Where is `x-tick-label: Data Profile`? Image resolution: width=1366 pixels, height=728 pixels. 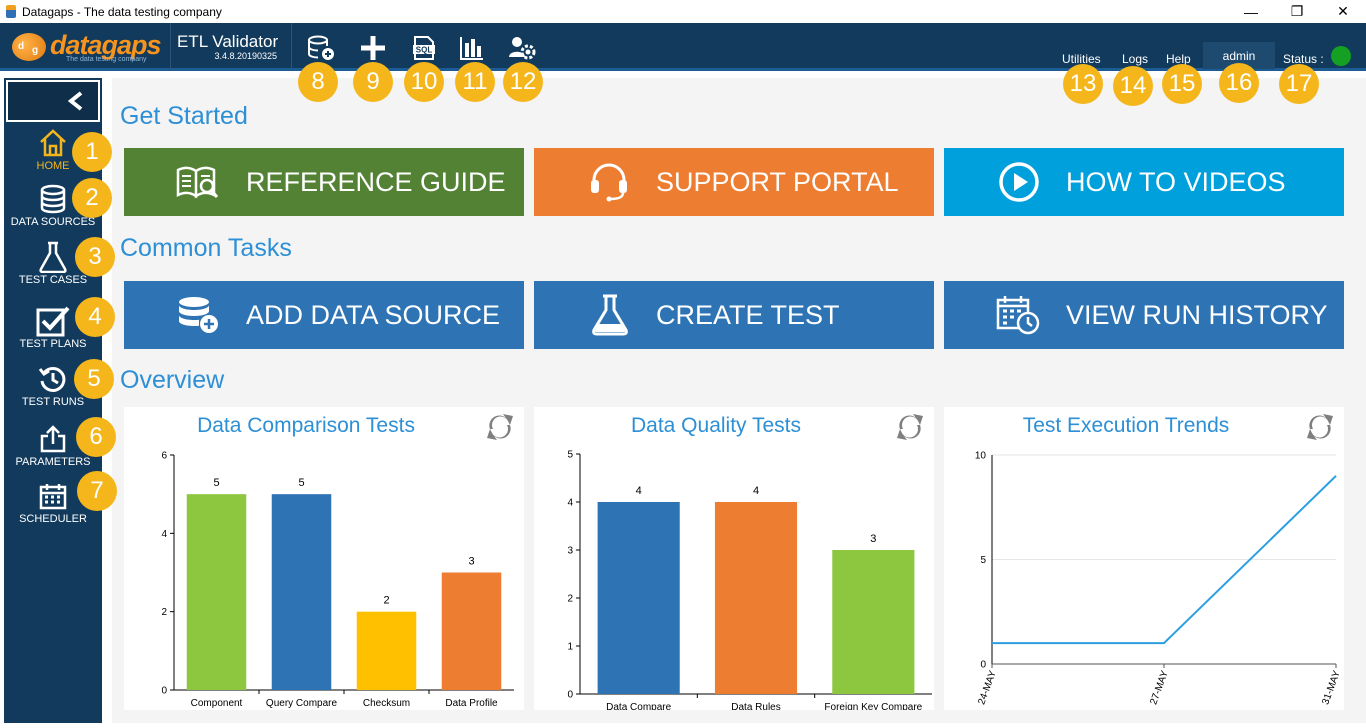
x-tick-label: Data Profile is located at coordinates (471, 703).